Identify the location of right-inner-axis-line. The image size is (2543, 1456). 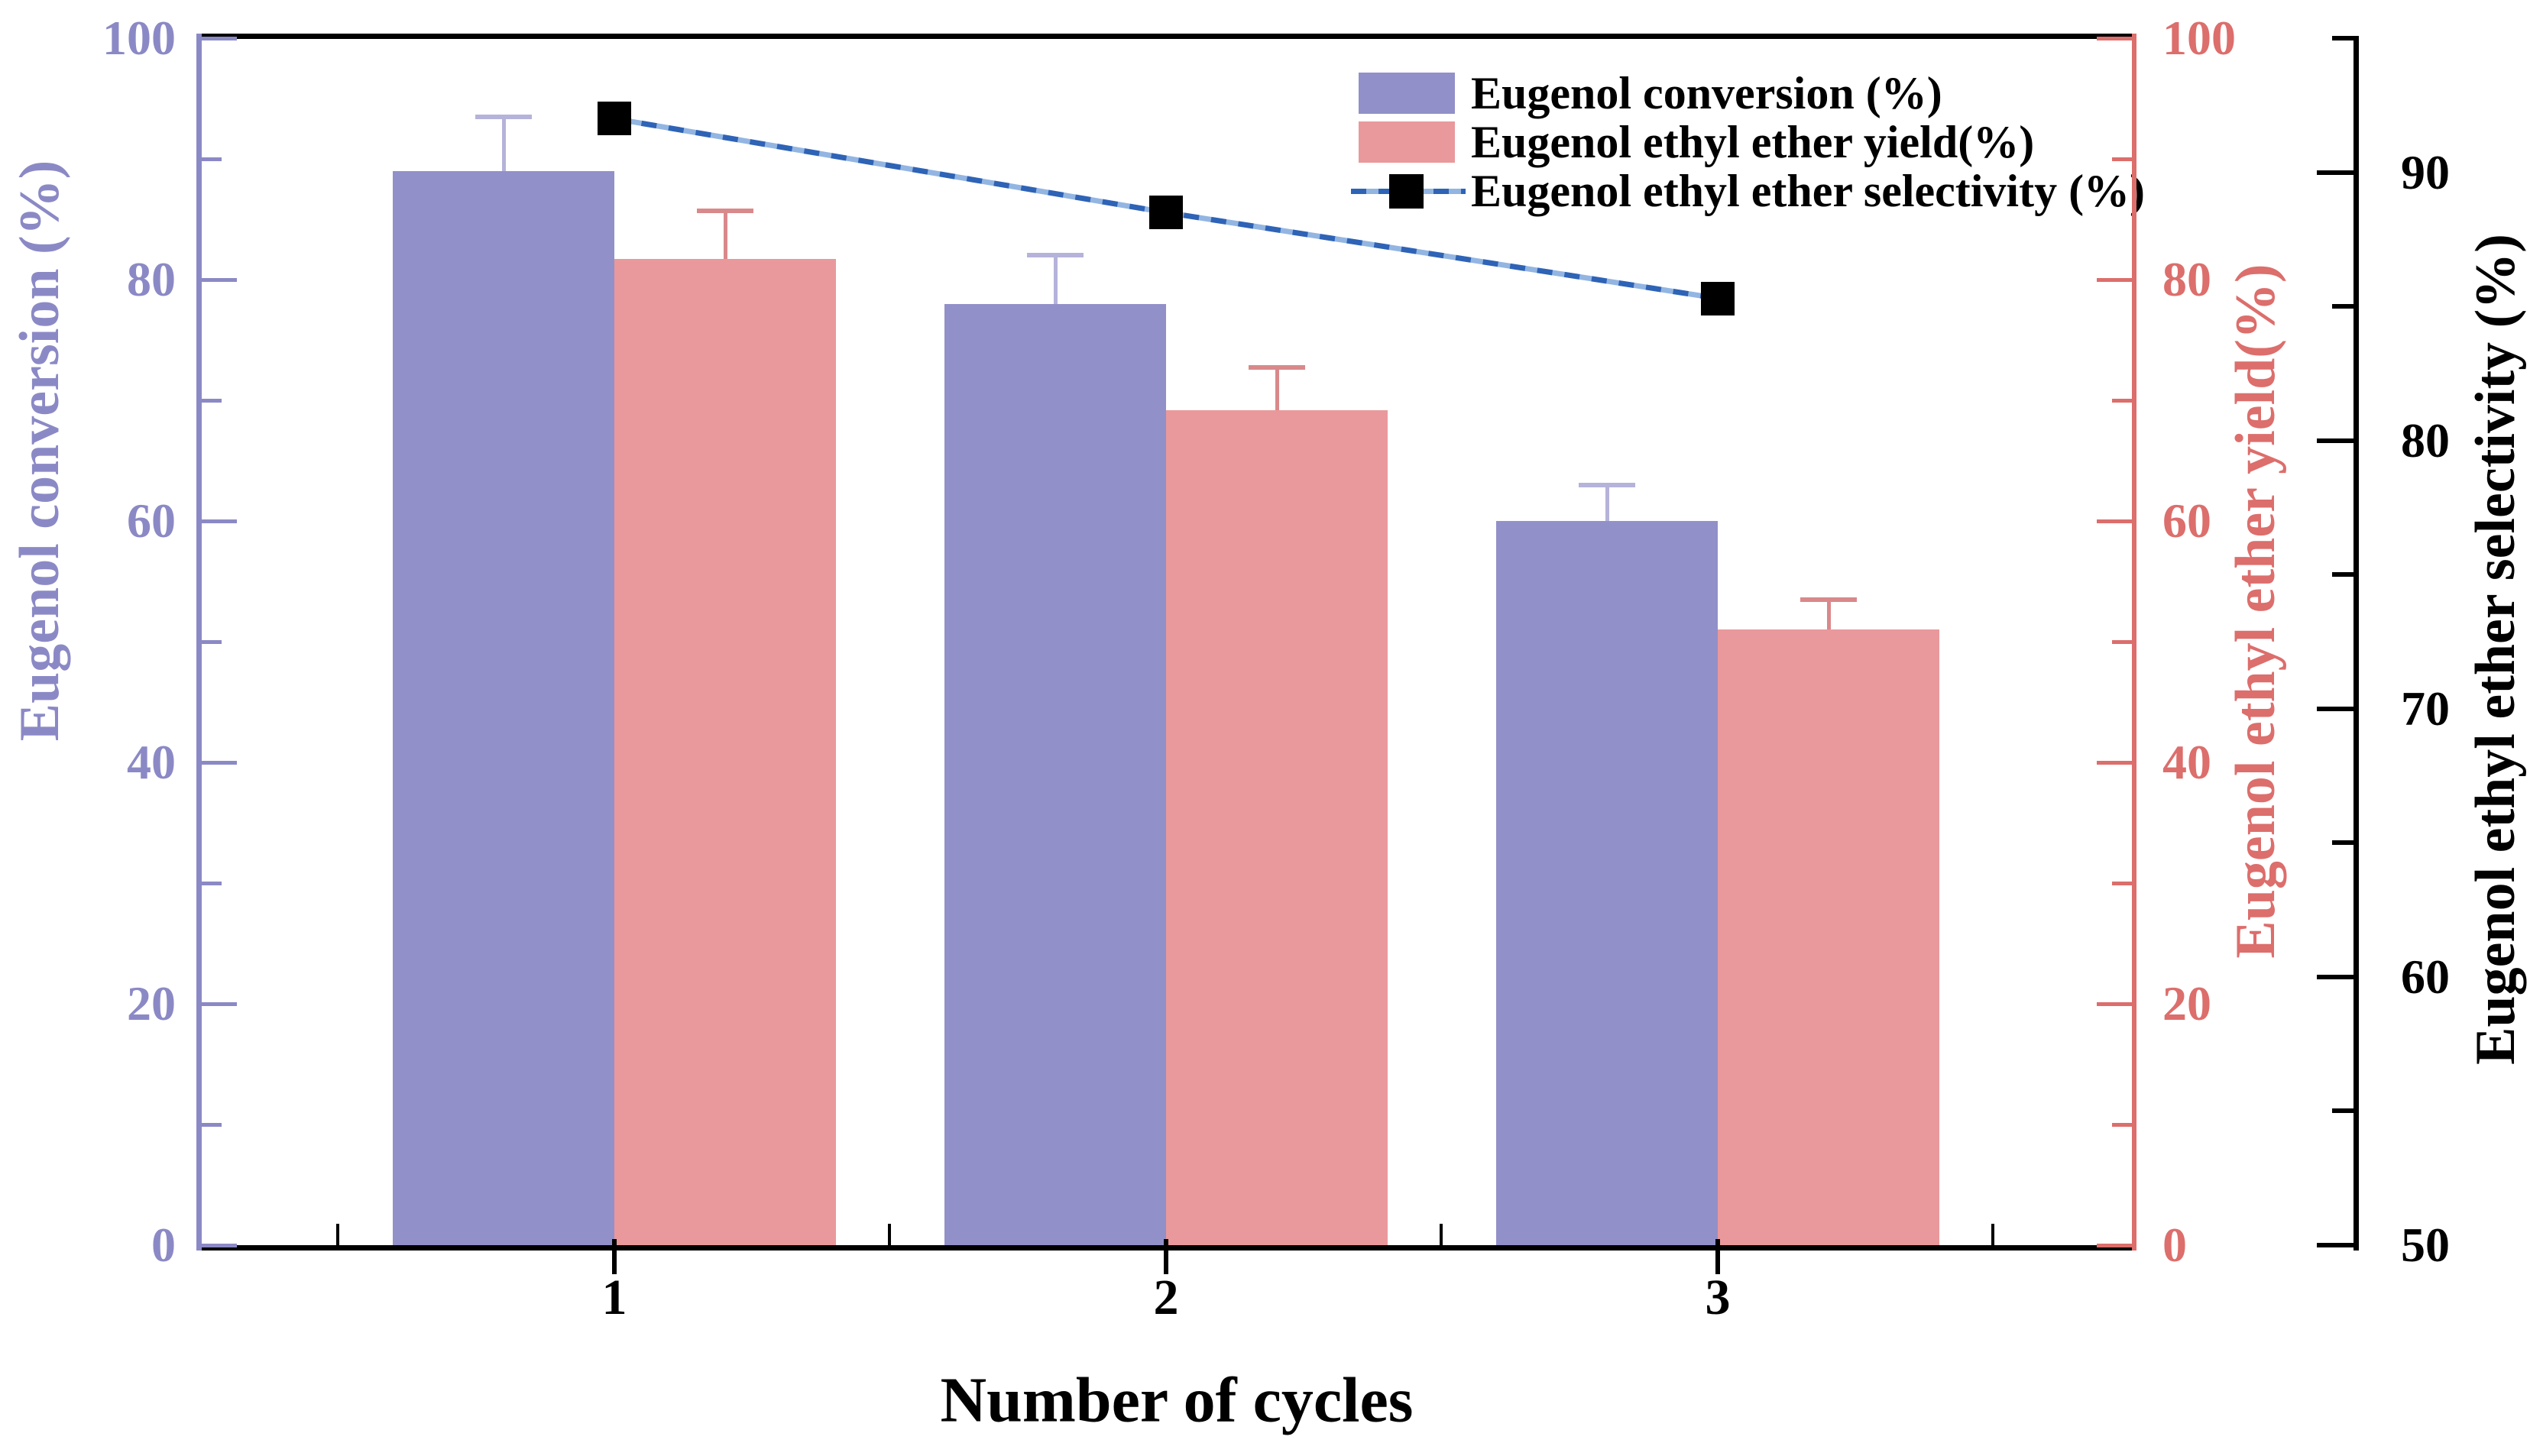
(2134, 643).